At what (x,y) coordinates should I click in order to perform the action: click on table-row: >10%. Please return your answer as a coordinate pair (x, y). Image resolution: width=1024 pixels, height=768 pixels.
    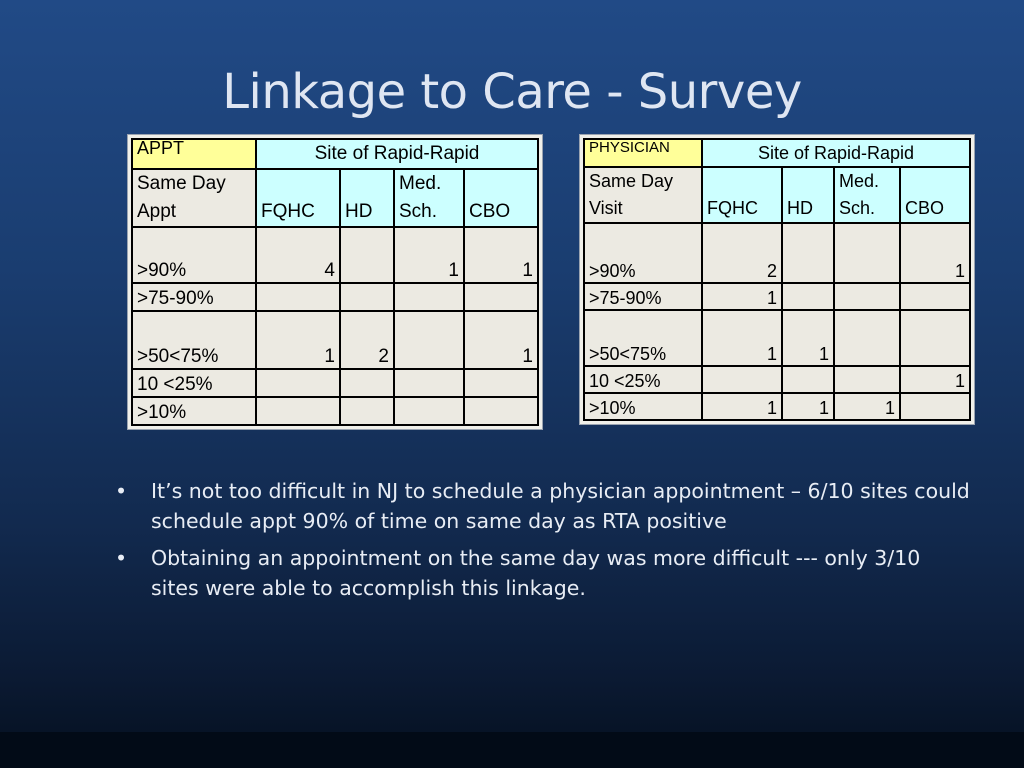
    Looking at the image, I should click on (335, 411).